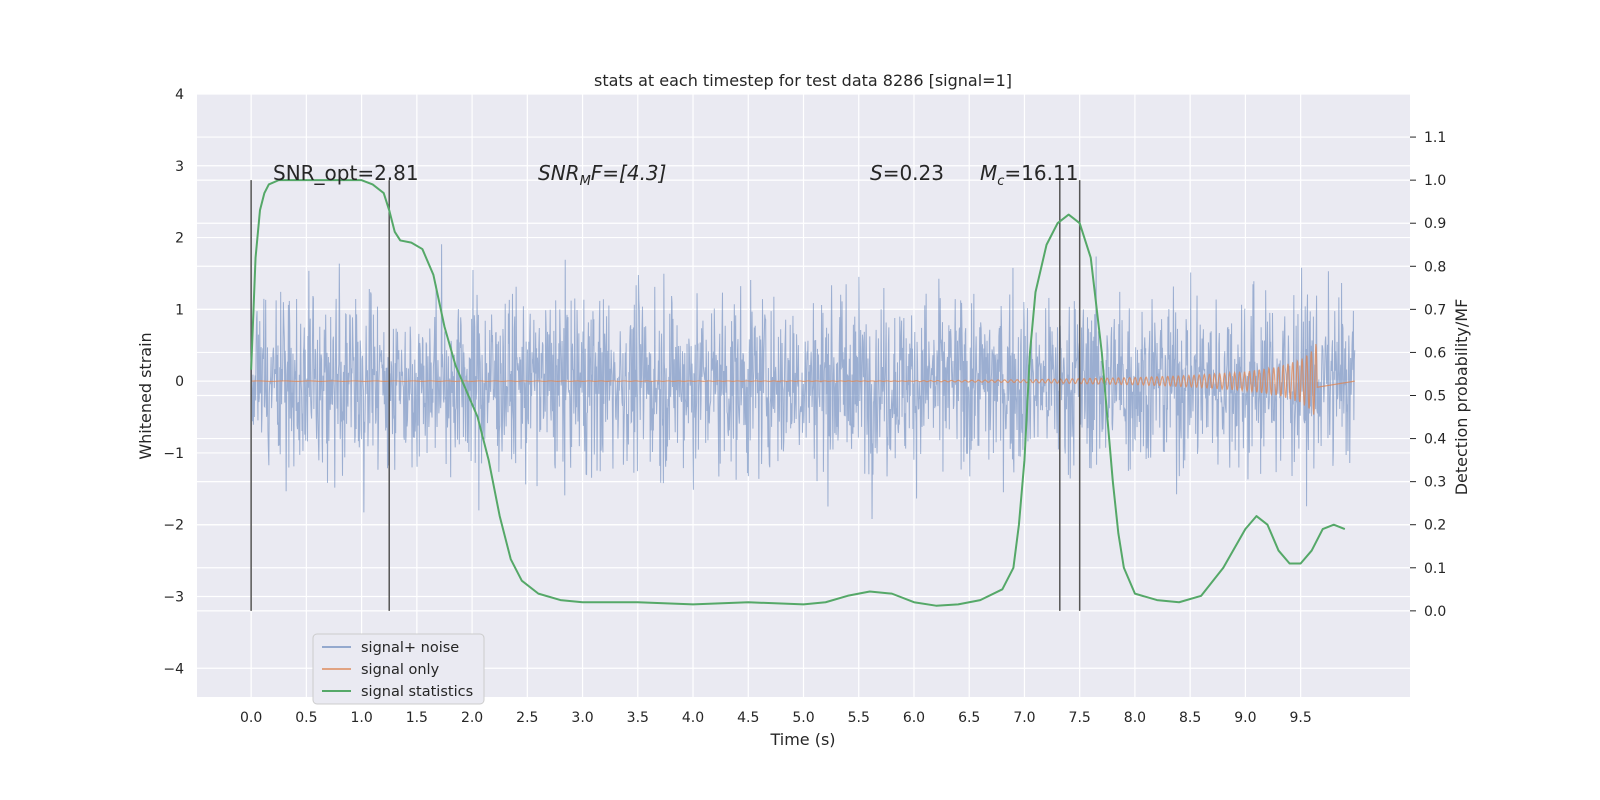 The width and height of the screenshot is (1600, 800). What do you see at coordinates (1435, 569) in the screenshot?
I see `y-right-tick-label: 0.1` at bounding box center [1435, 569].